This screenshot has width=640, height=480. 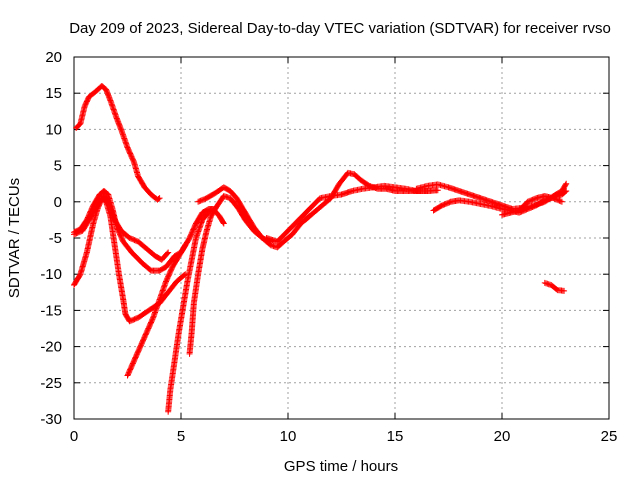 What do you see at coordinates (51, 274) in the screenshot?
I see `y-tick-label: -10` at bounding box center [51, 274].